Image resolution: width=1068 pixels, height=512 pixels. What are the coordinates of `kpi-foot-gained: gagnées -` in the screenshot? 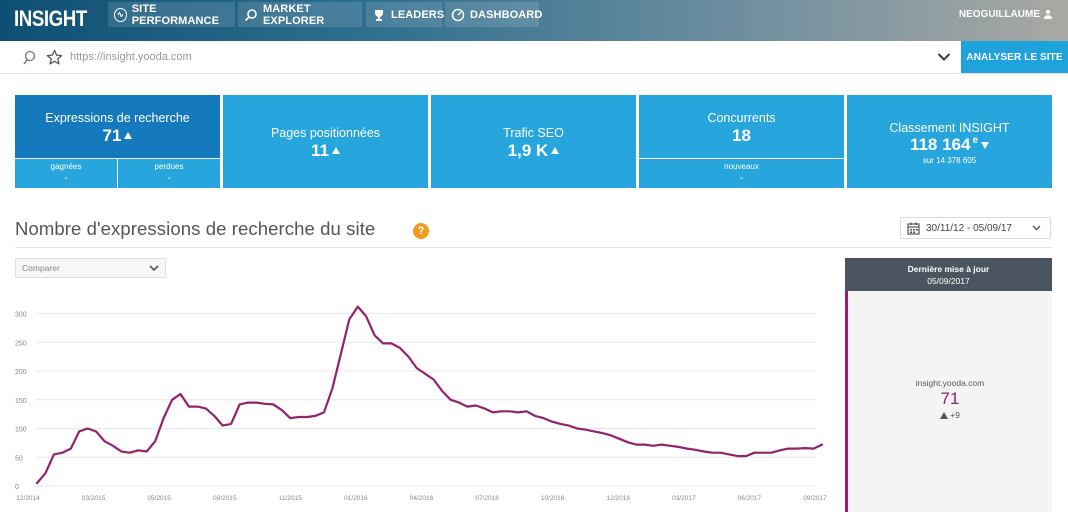 It's located at (66, 173).